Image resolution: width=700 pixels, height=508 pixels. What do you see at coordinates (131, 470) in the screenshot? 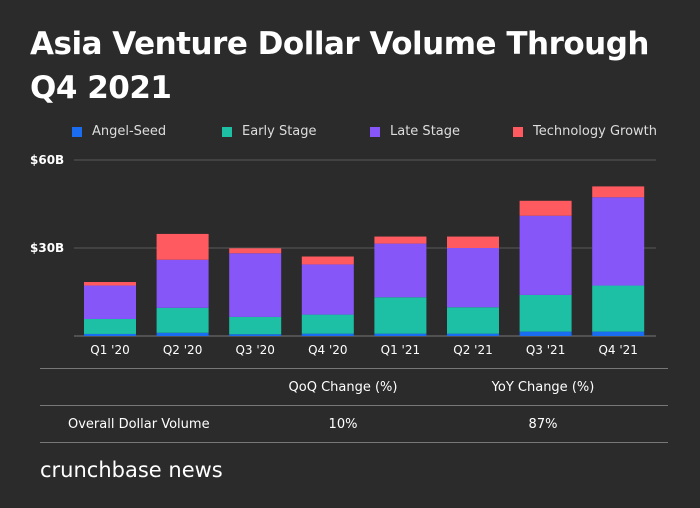
I see `brand-logo: crunchbase news` at bounding box center [131, 470].